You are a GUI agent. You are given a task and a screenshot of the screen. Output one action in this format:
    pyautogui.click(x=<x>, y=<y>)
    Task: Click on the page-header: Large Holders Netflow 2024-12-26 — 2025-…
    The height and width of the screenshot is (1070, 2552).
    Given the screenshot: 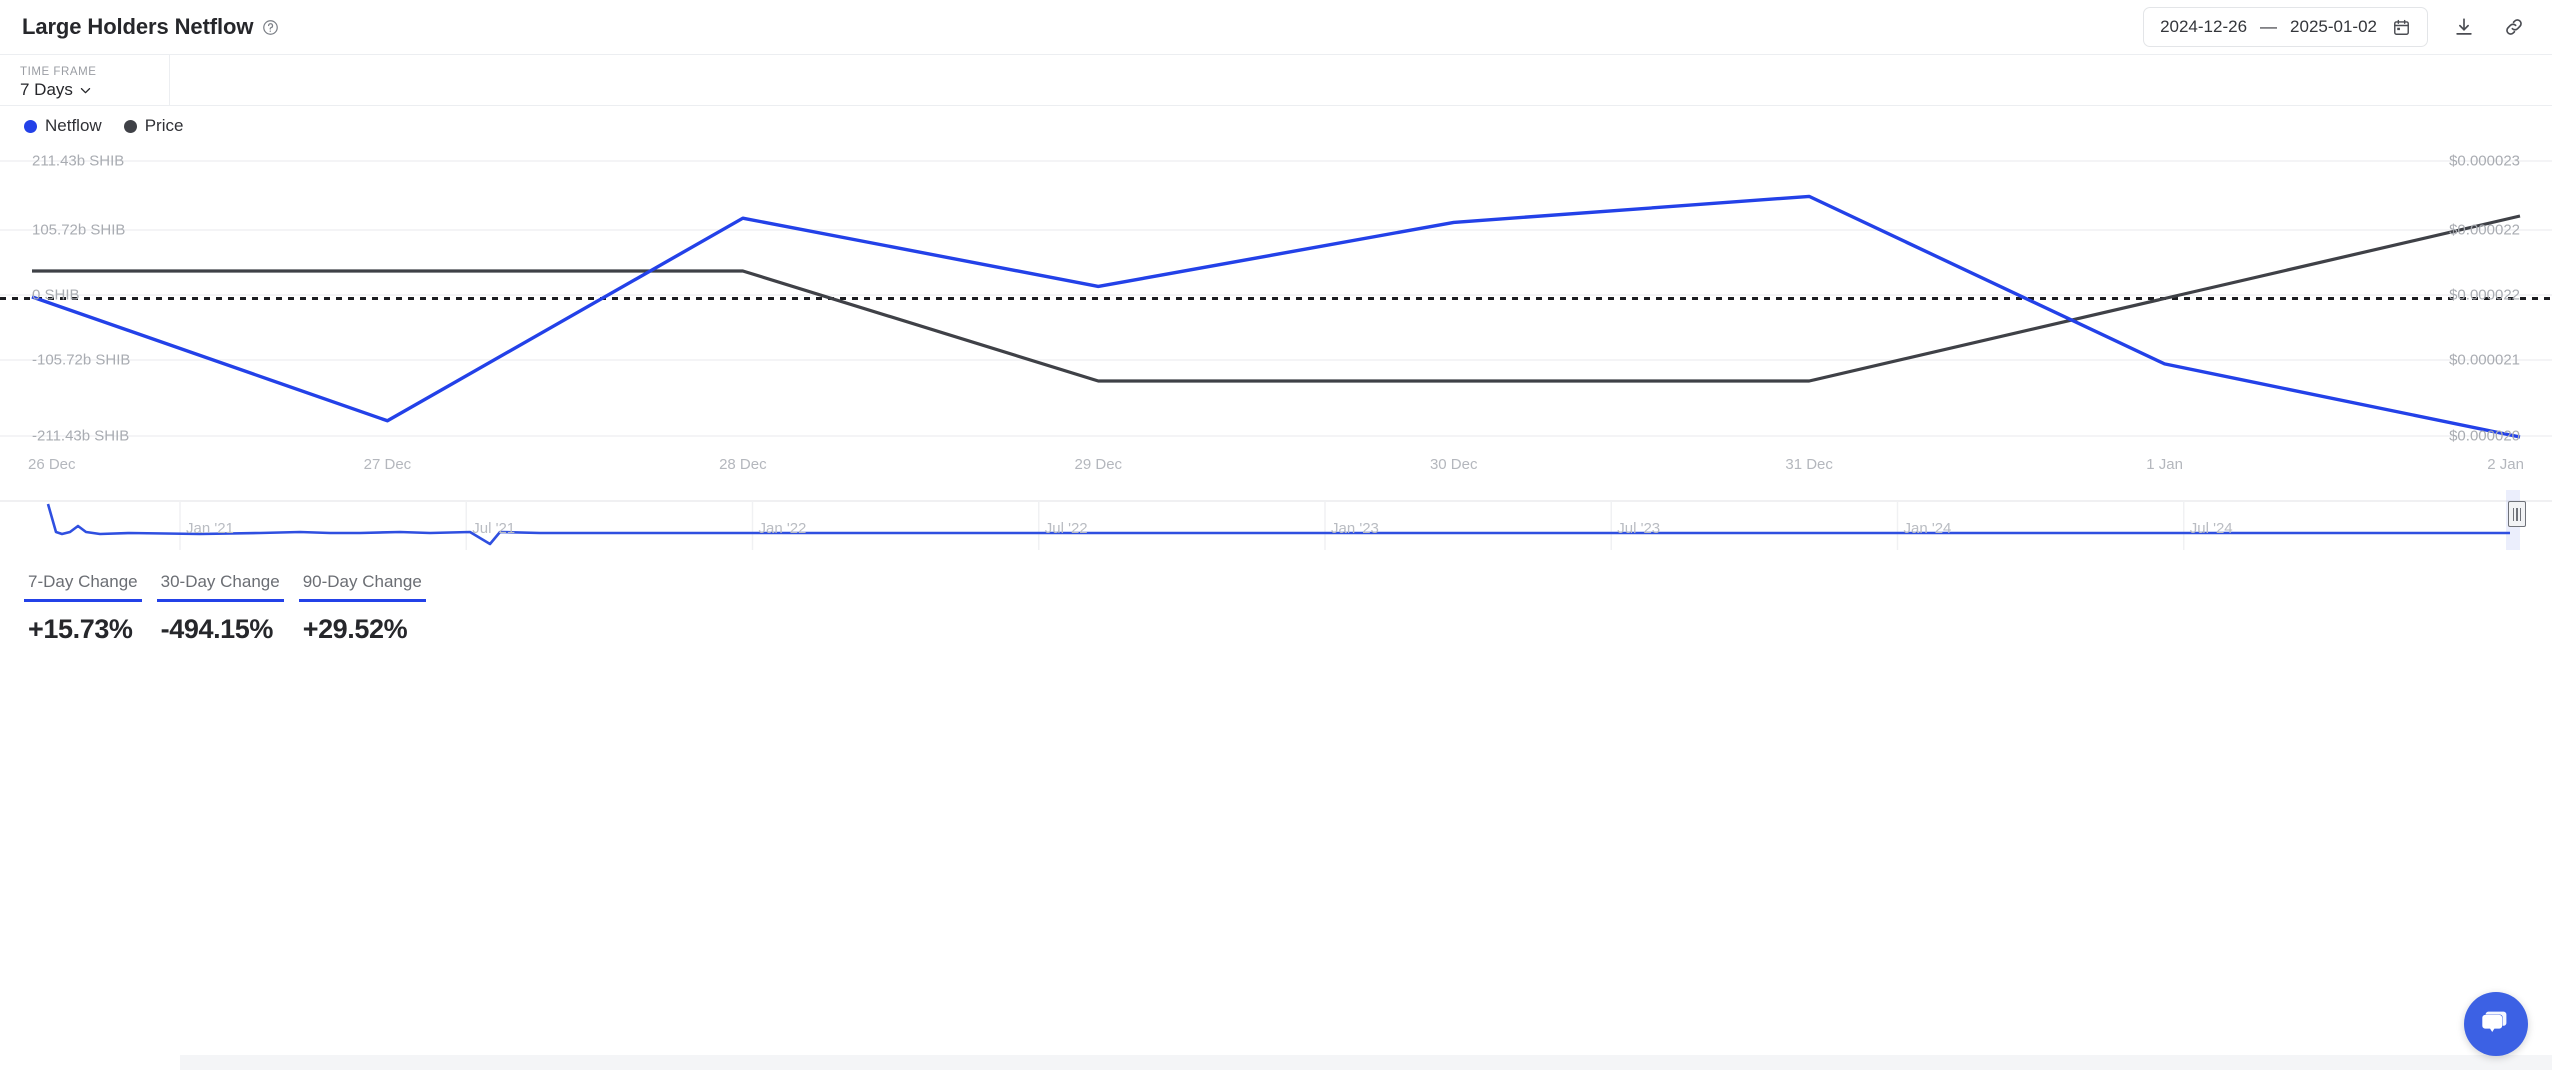 What is the action you would take?
    pyautogui.click(x=1276, y=27)
    